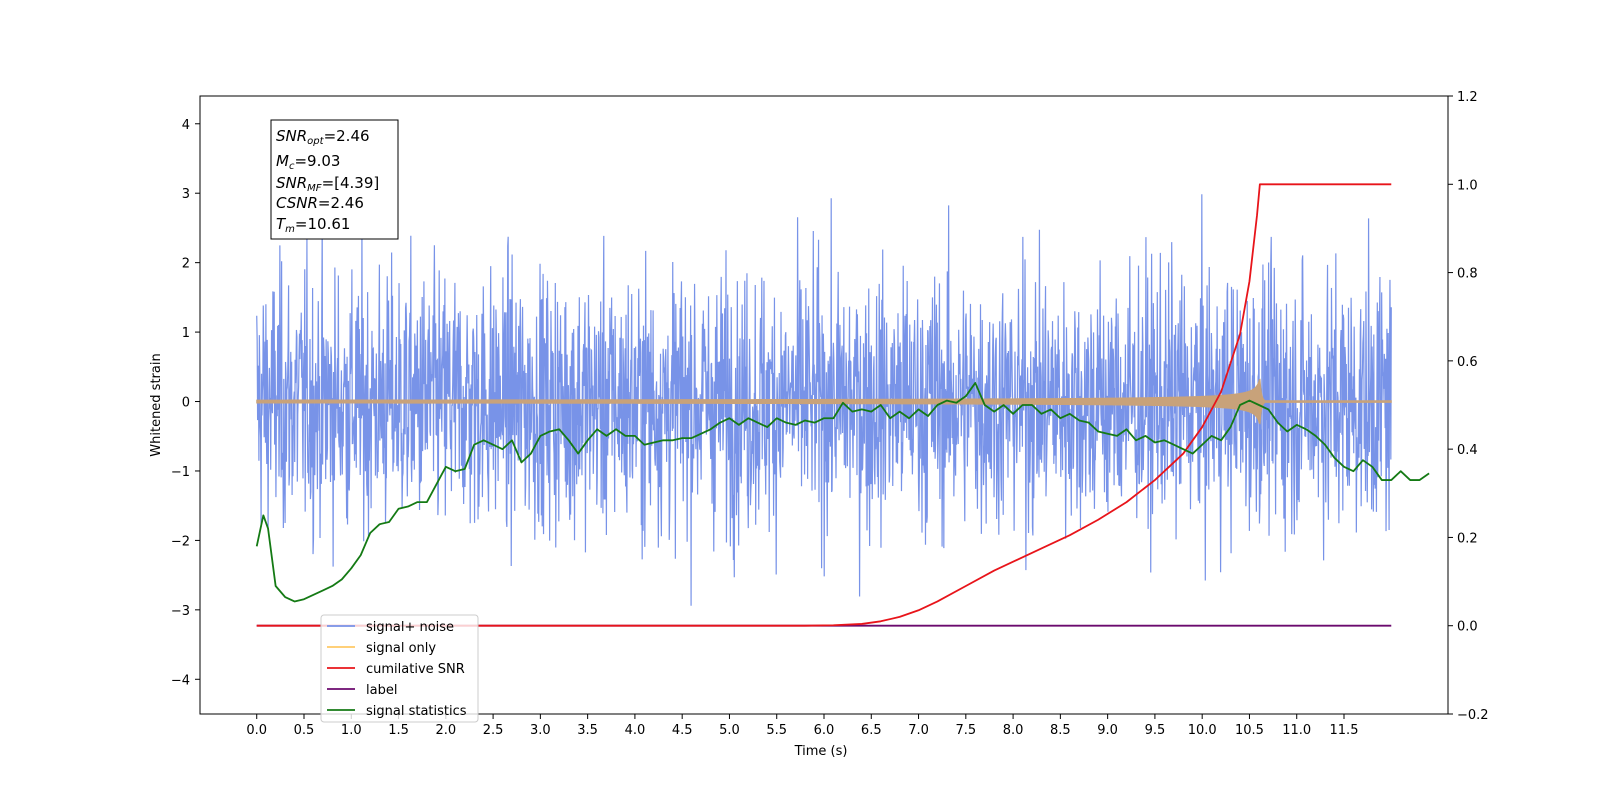  What do you see at coordinates (180, 611) in the screenshot?
I see `y-tick-label-1: −3` at bounding box center [180, 611].